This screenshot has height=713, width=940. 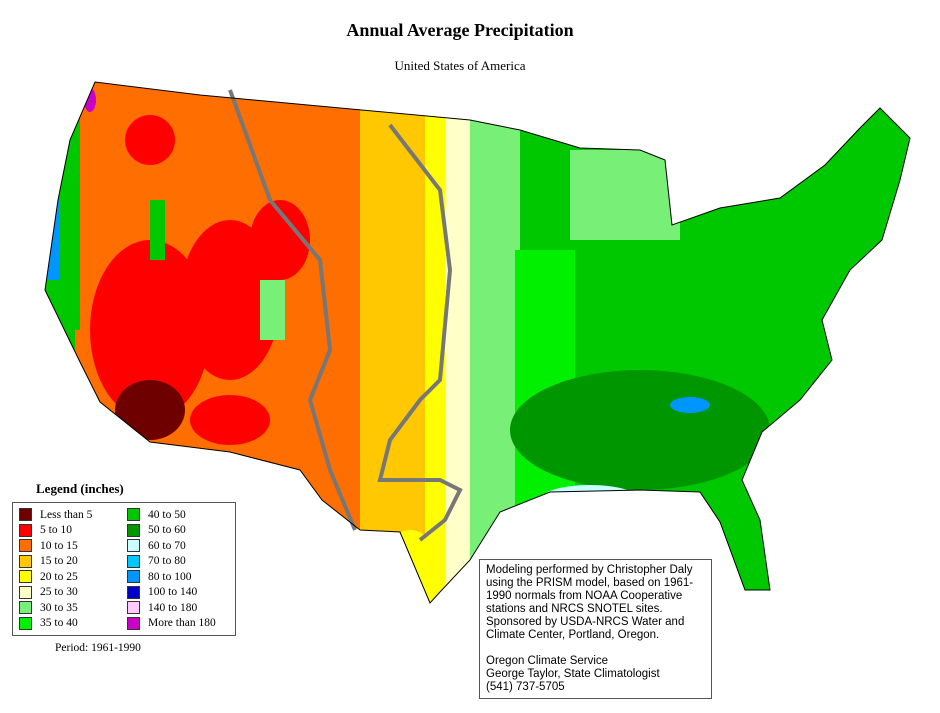 What do you see at coordinates (59, 545) in the screenshot?
I see `legend-label: 10 to 15` at bounding box center [59, 545].